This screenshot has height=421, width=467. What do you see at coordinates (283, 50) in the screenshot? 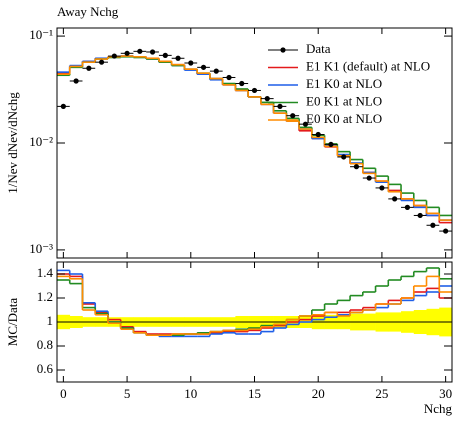
I see `legend-marker` at bounding box center [283, 50].